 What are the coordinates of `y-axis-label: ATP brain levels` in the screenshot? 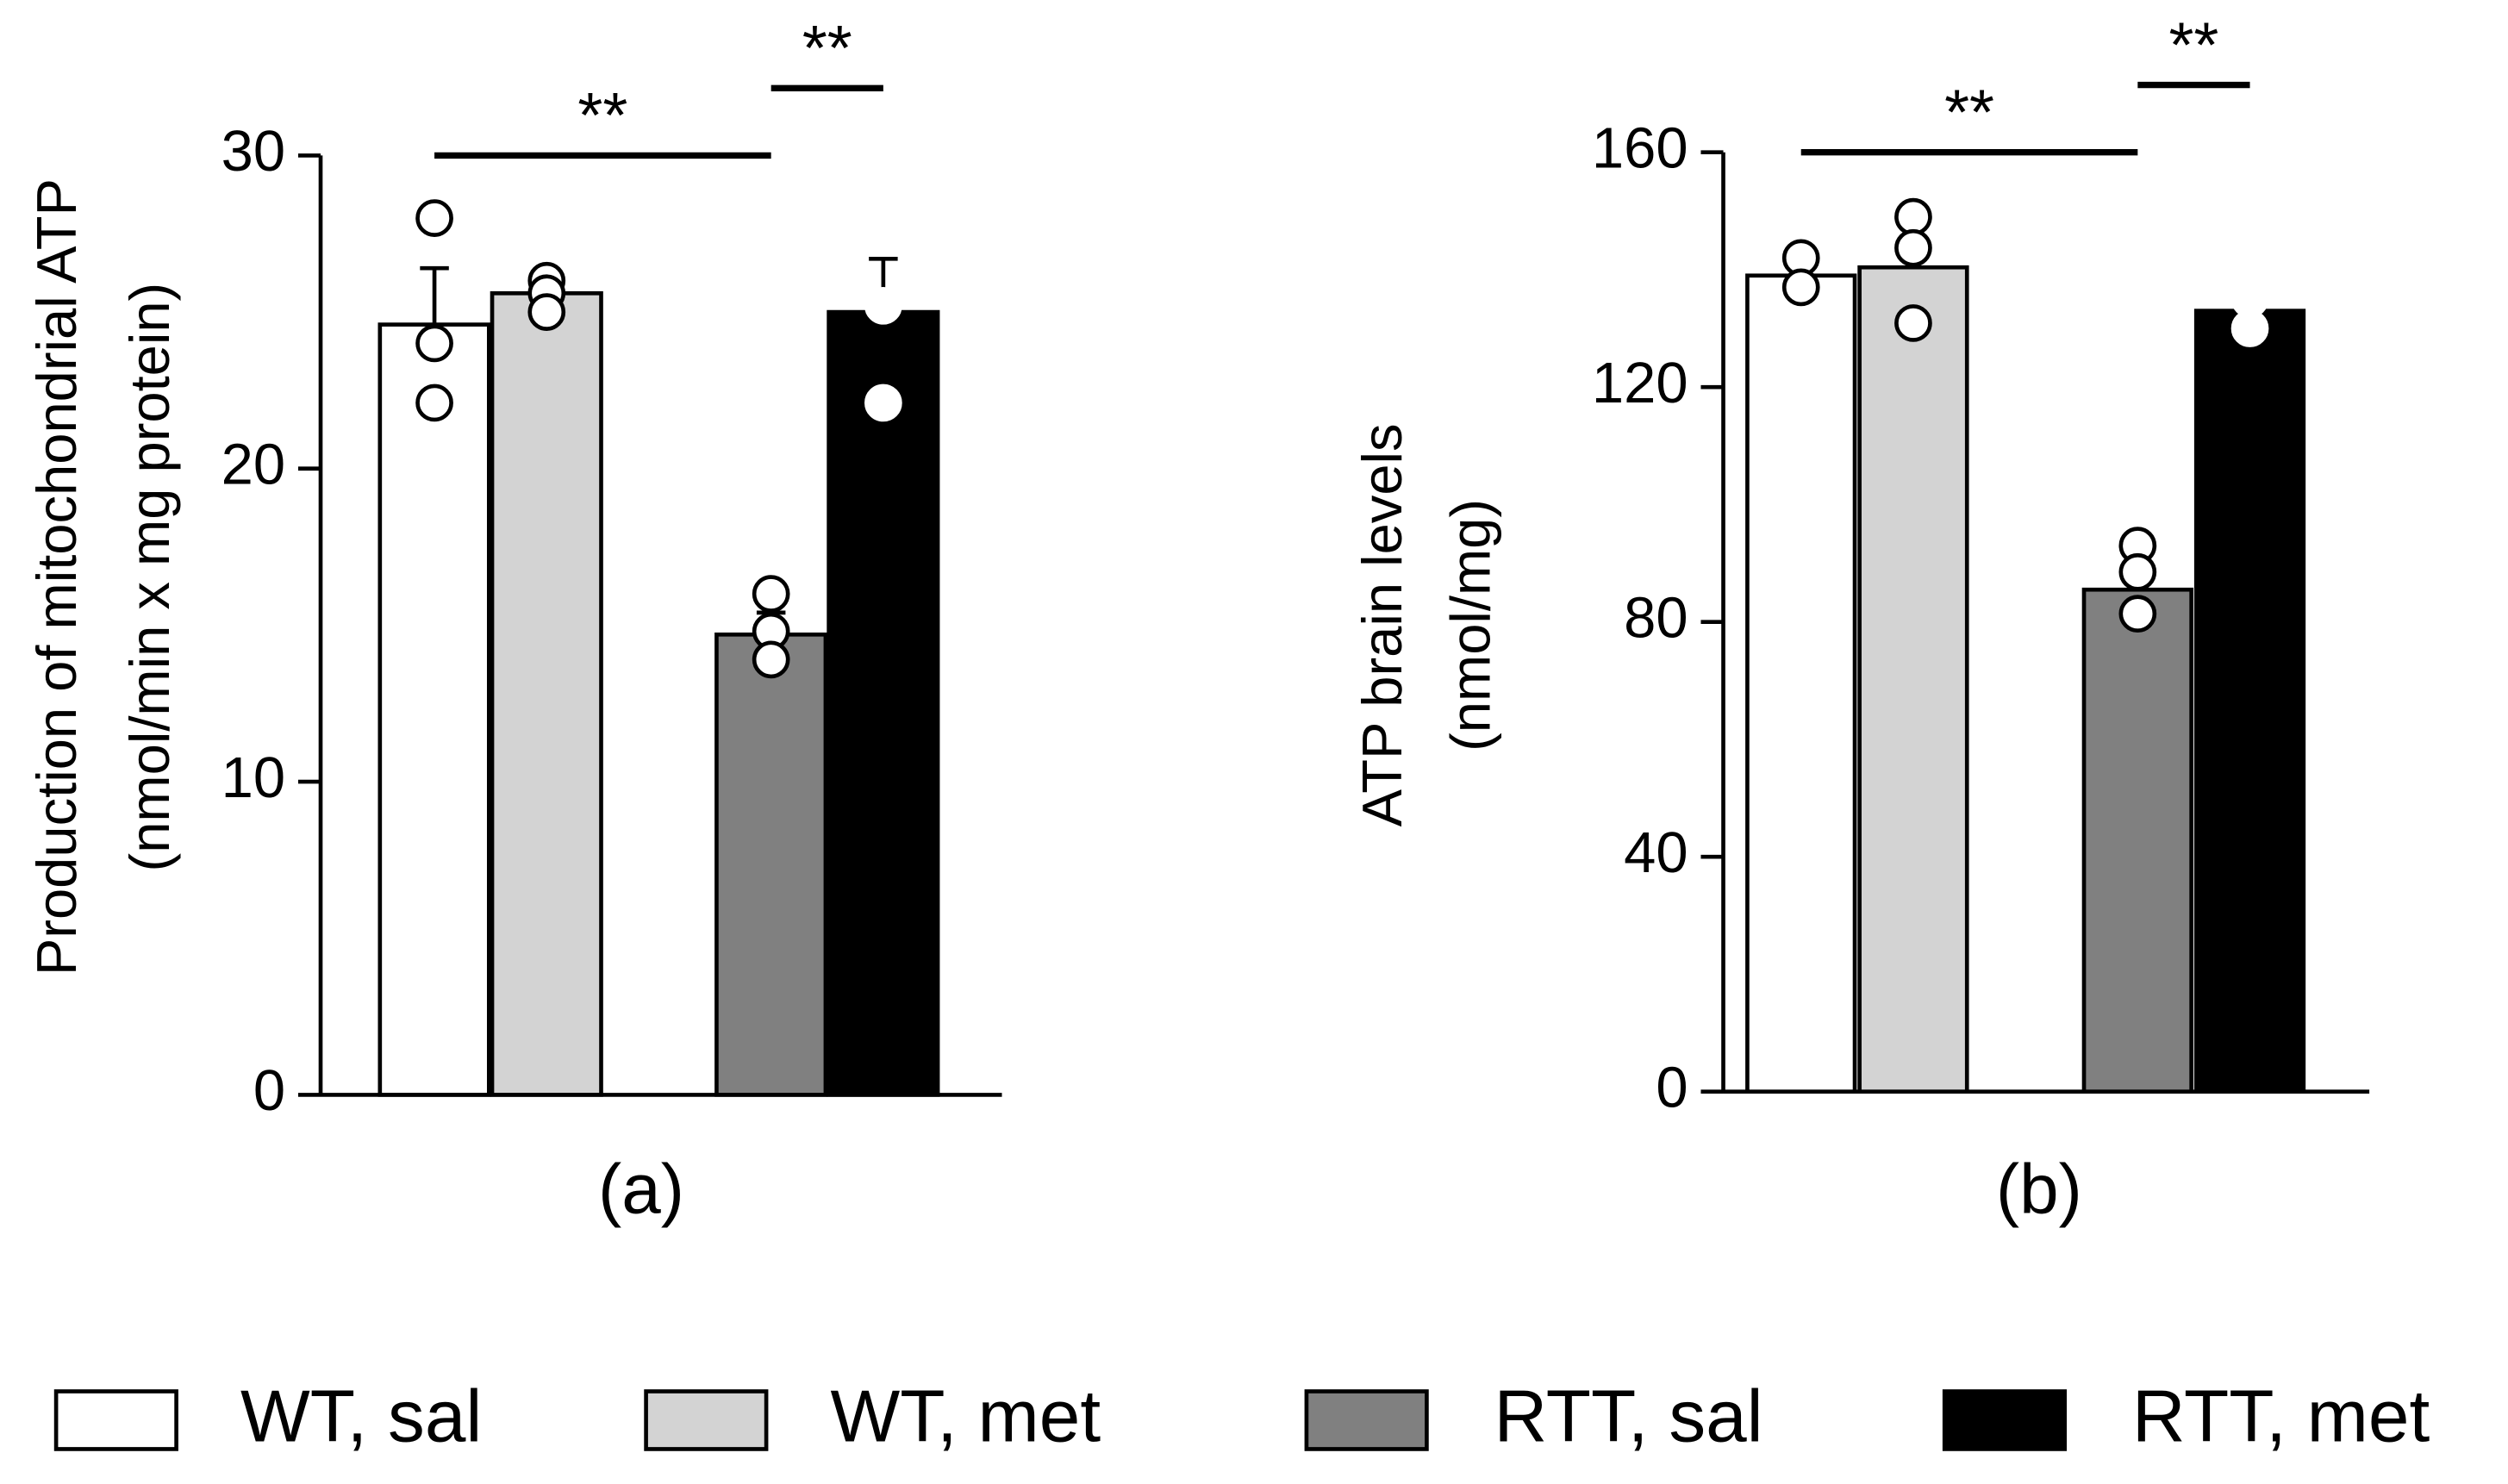 It's located at (1382, 625).